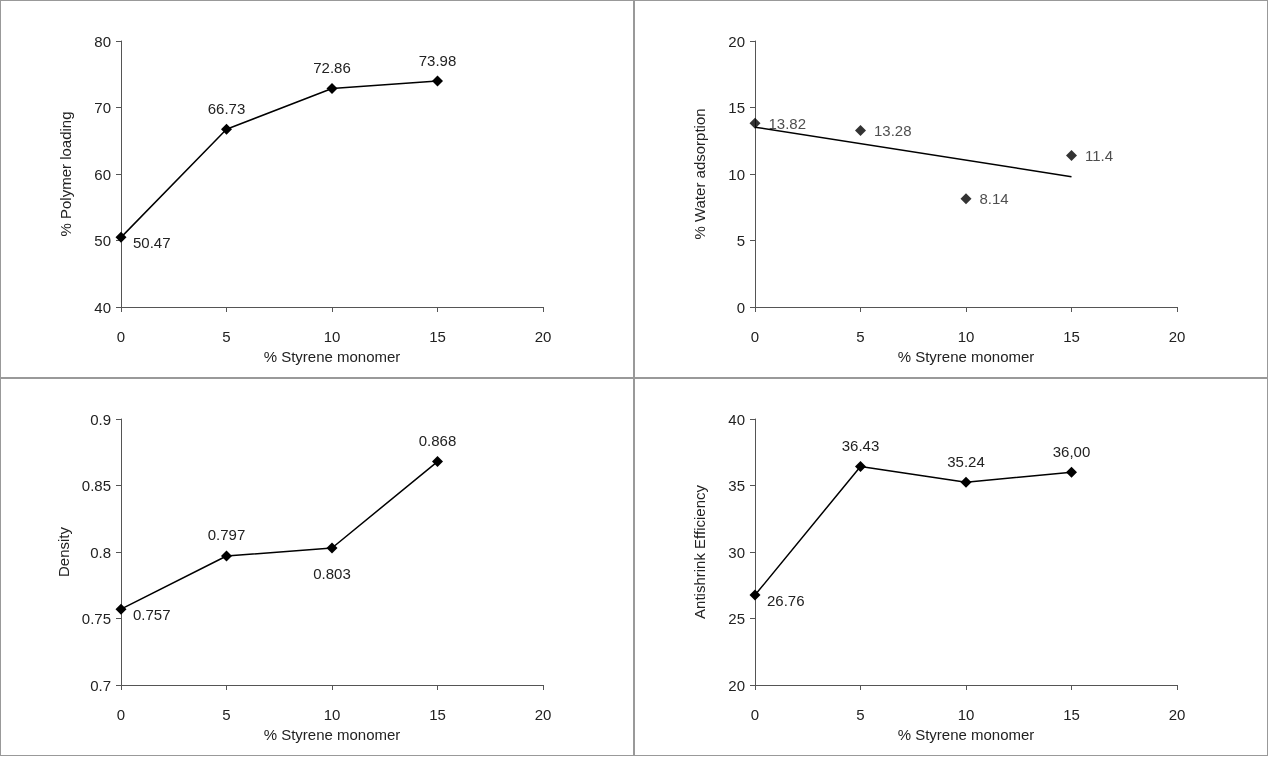  I want to click on y-tick-label: 0.9, so click(100, 419).